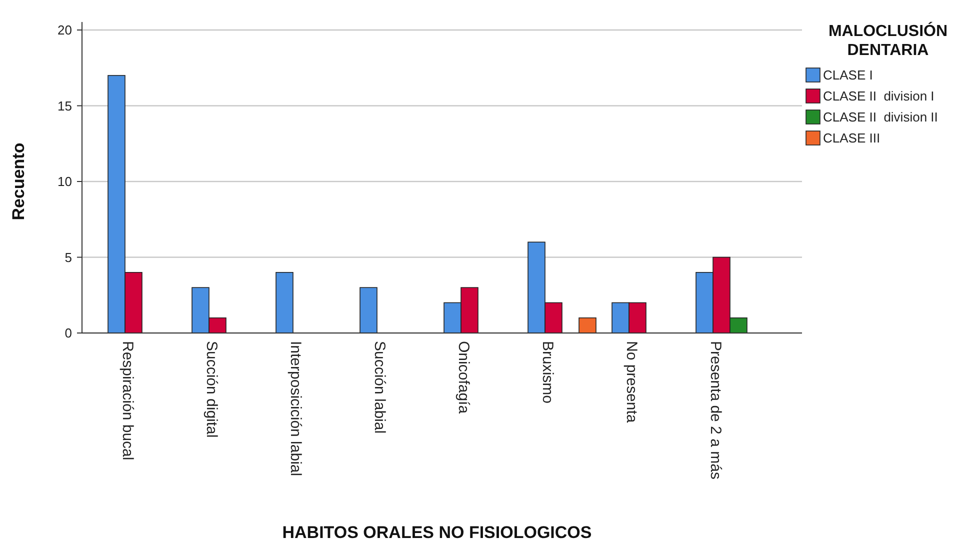 This screenshot has height=544, width=970. Describe the element at coordinates (65, 30) in the screenshot. I see `y-tick-label: 20` at that location.